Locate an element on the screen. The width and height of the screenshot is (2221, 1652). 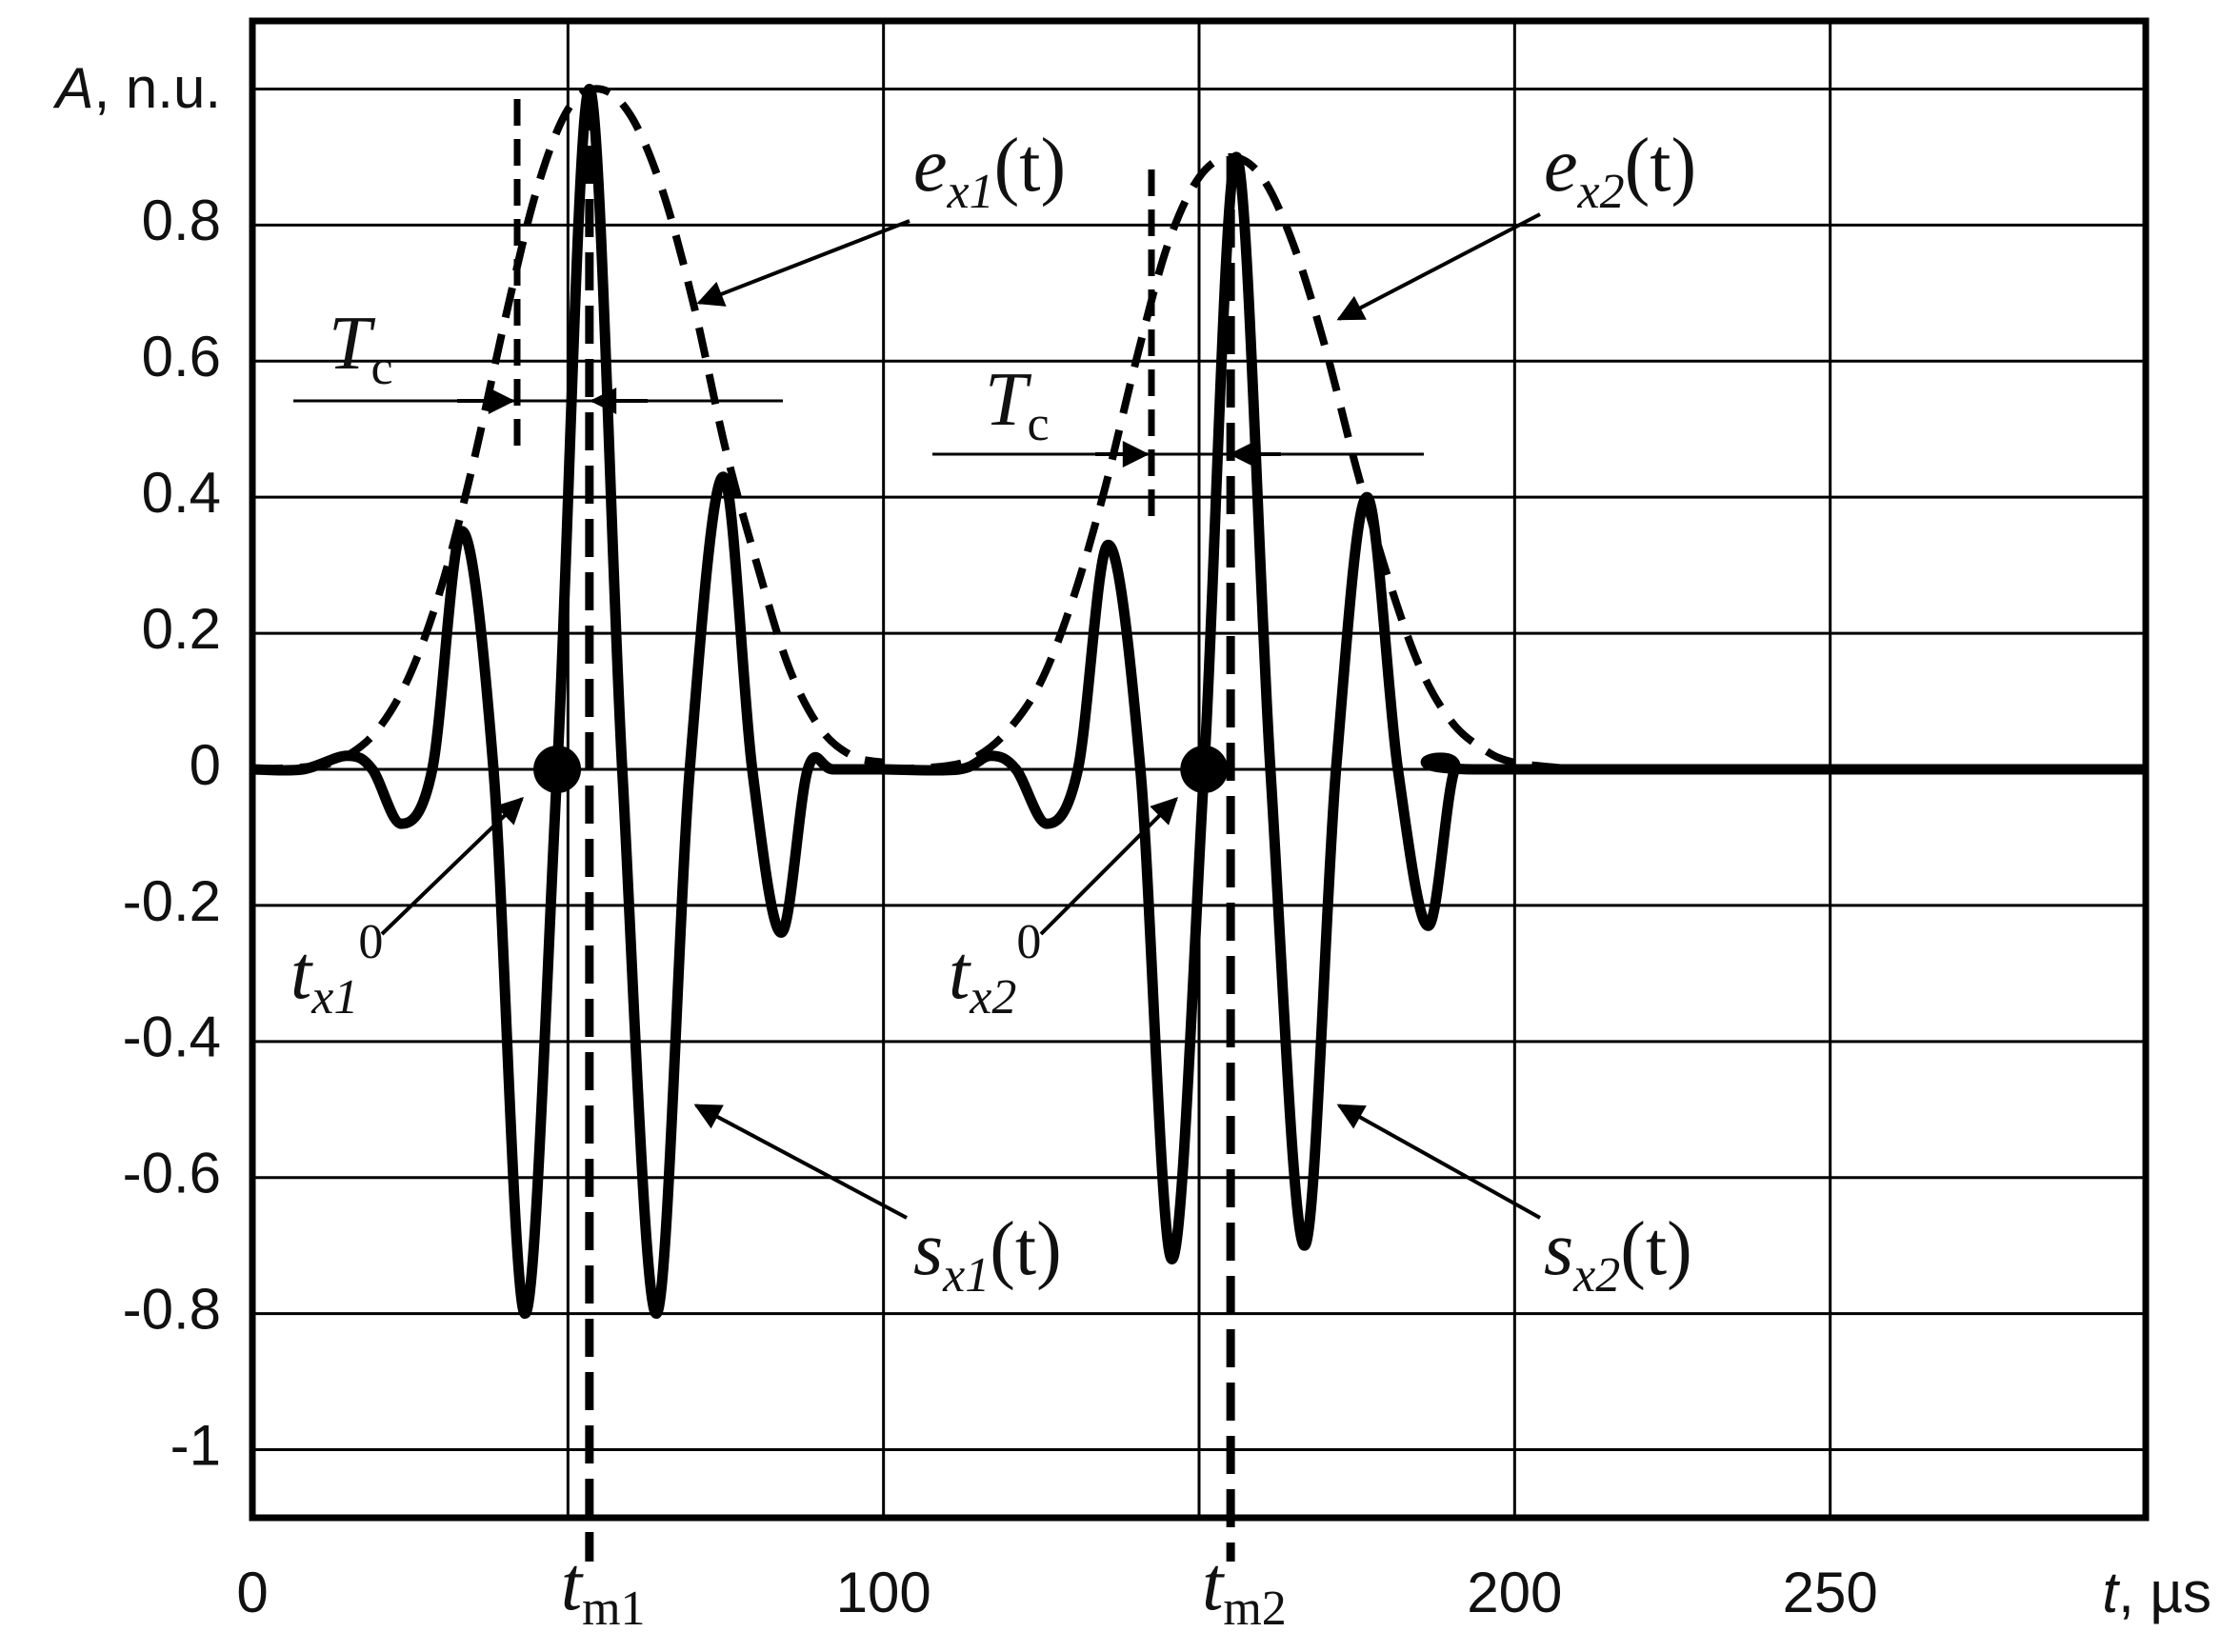
peak-marker-label: tm1 is located at coordinates (603, 1590).